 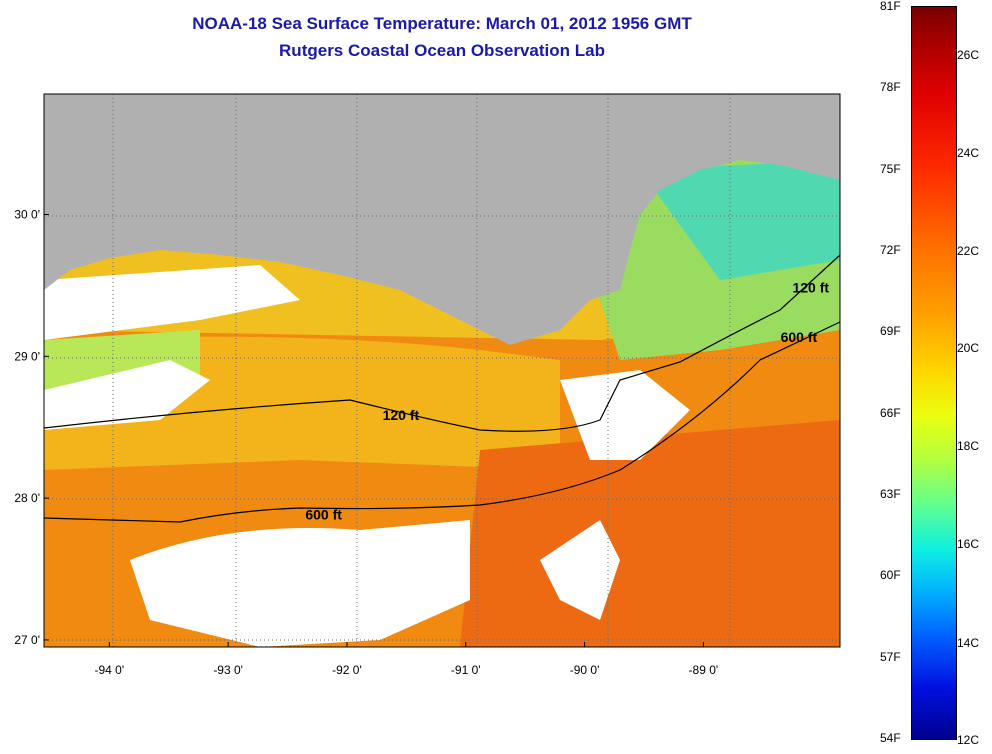 I want to click on colorbar-fahrenheit-label: 57F, so click(x=890, y=656).